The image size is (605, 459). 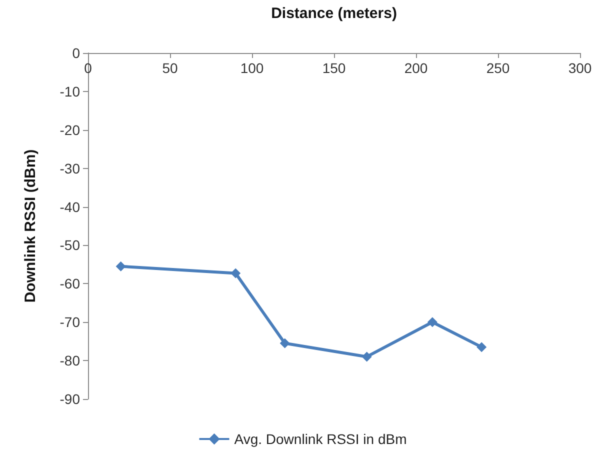 What do you see at coordinates (580, 68) in the screenshot?
I see `x-tick-label: 300` at bounding box center [580, 68].